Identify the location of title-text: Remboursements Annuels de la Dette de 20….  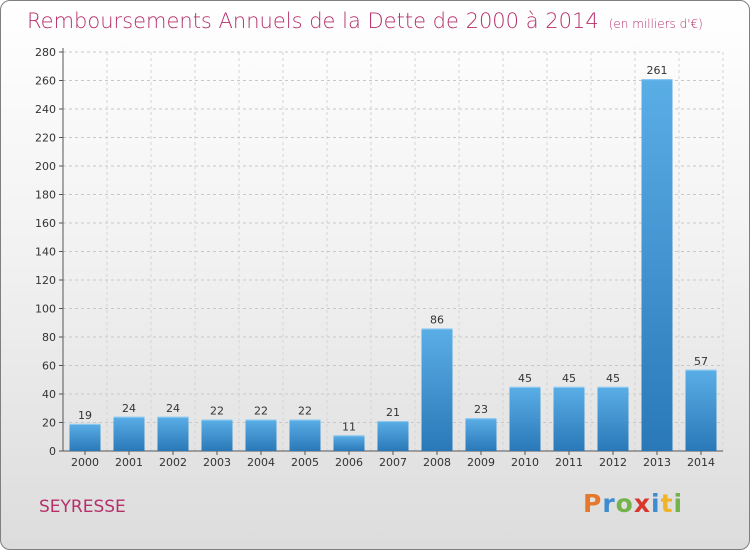
(313, 21).